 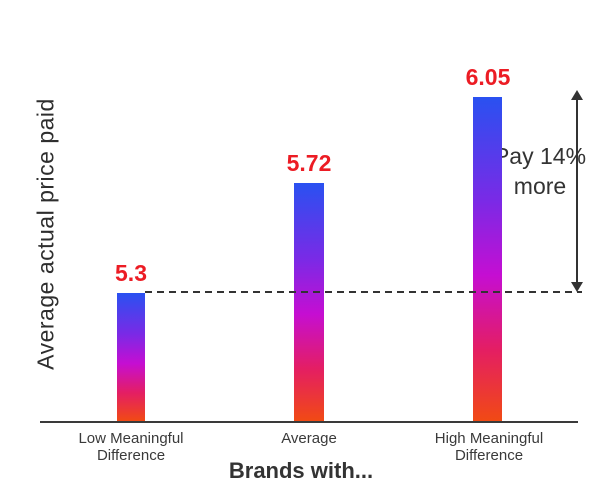 What do you see at coordinates (487, 259) in the screenshot?
I see `bar-high-meaningful-difference` at bounding box center [487, 259].